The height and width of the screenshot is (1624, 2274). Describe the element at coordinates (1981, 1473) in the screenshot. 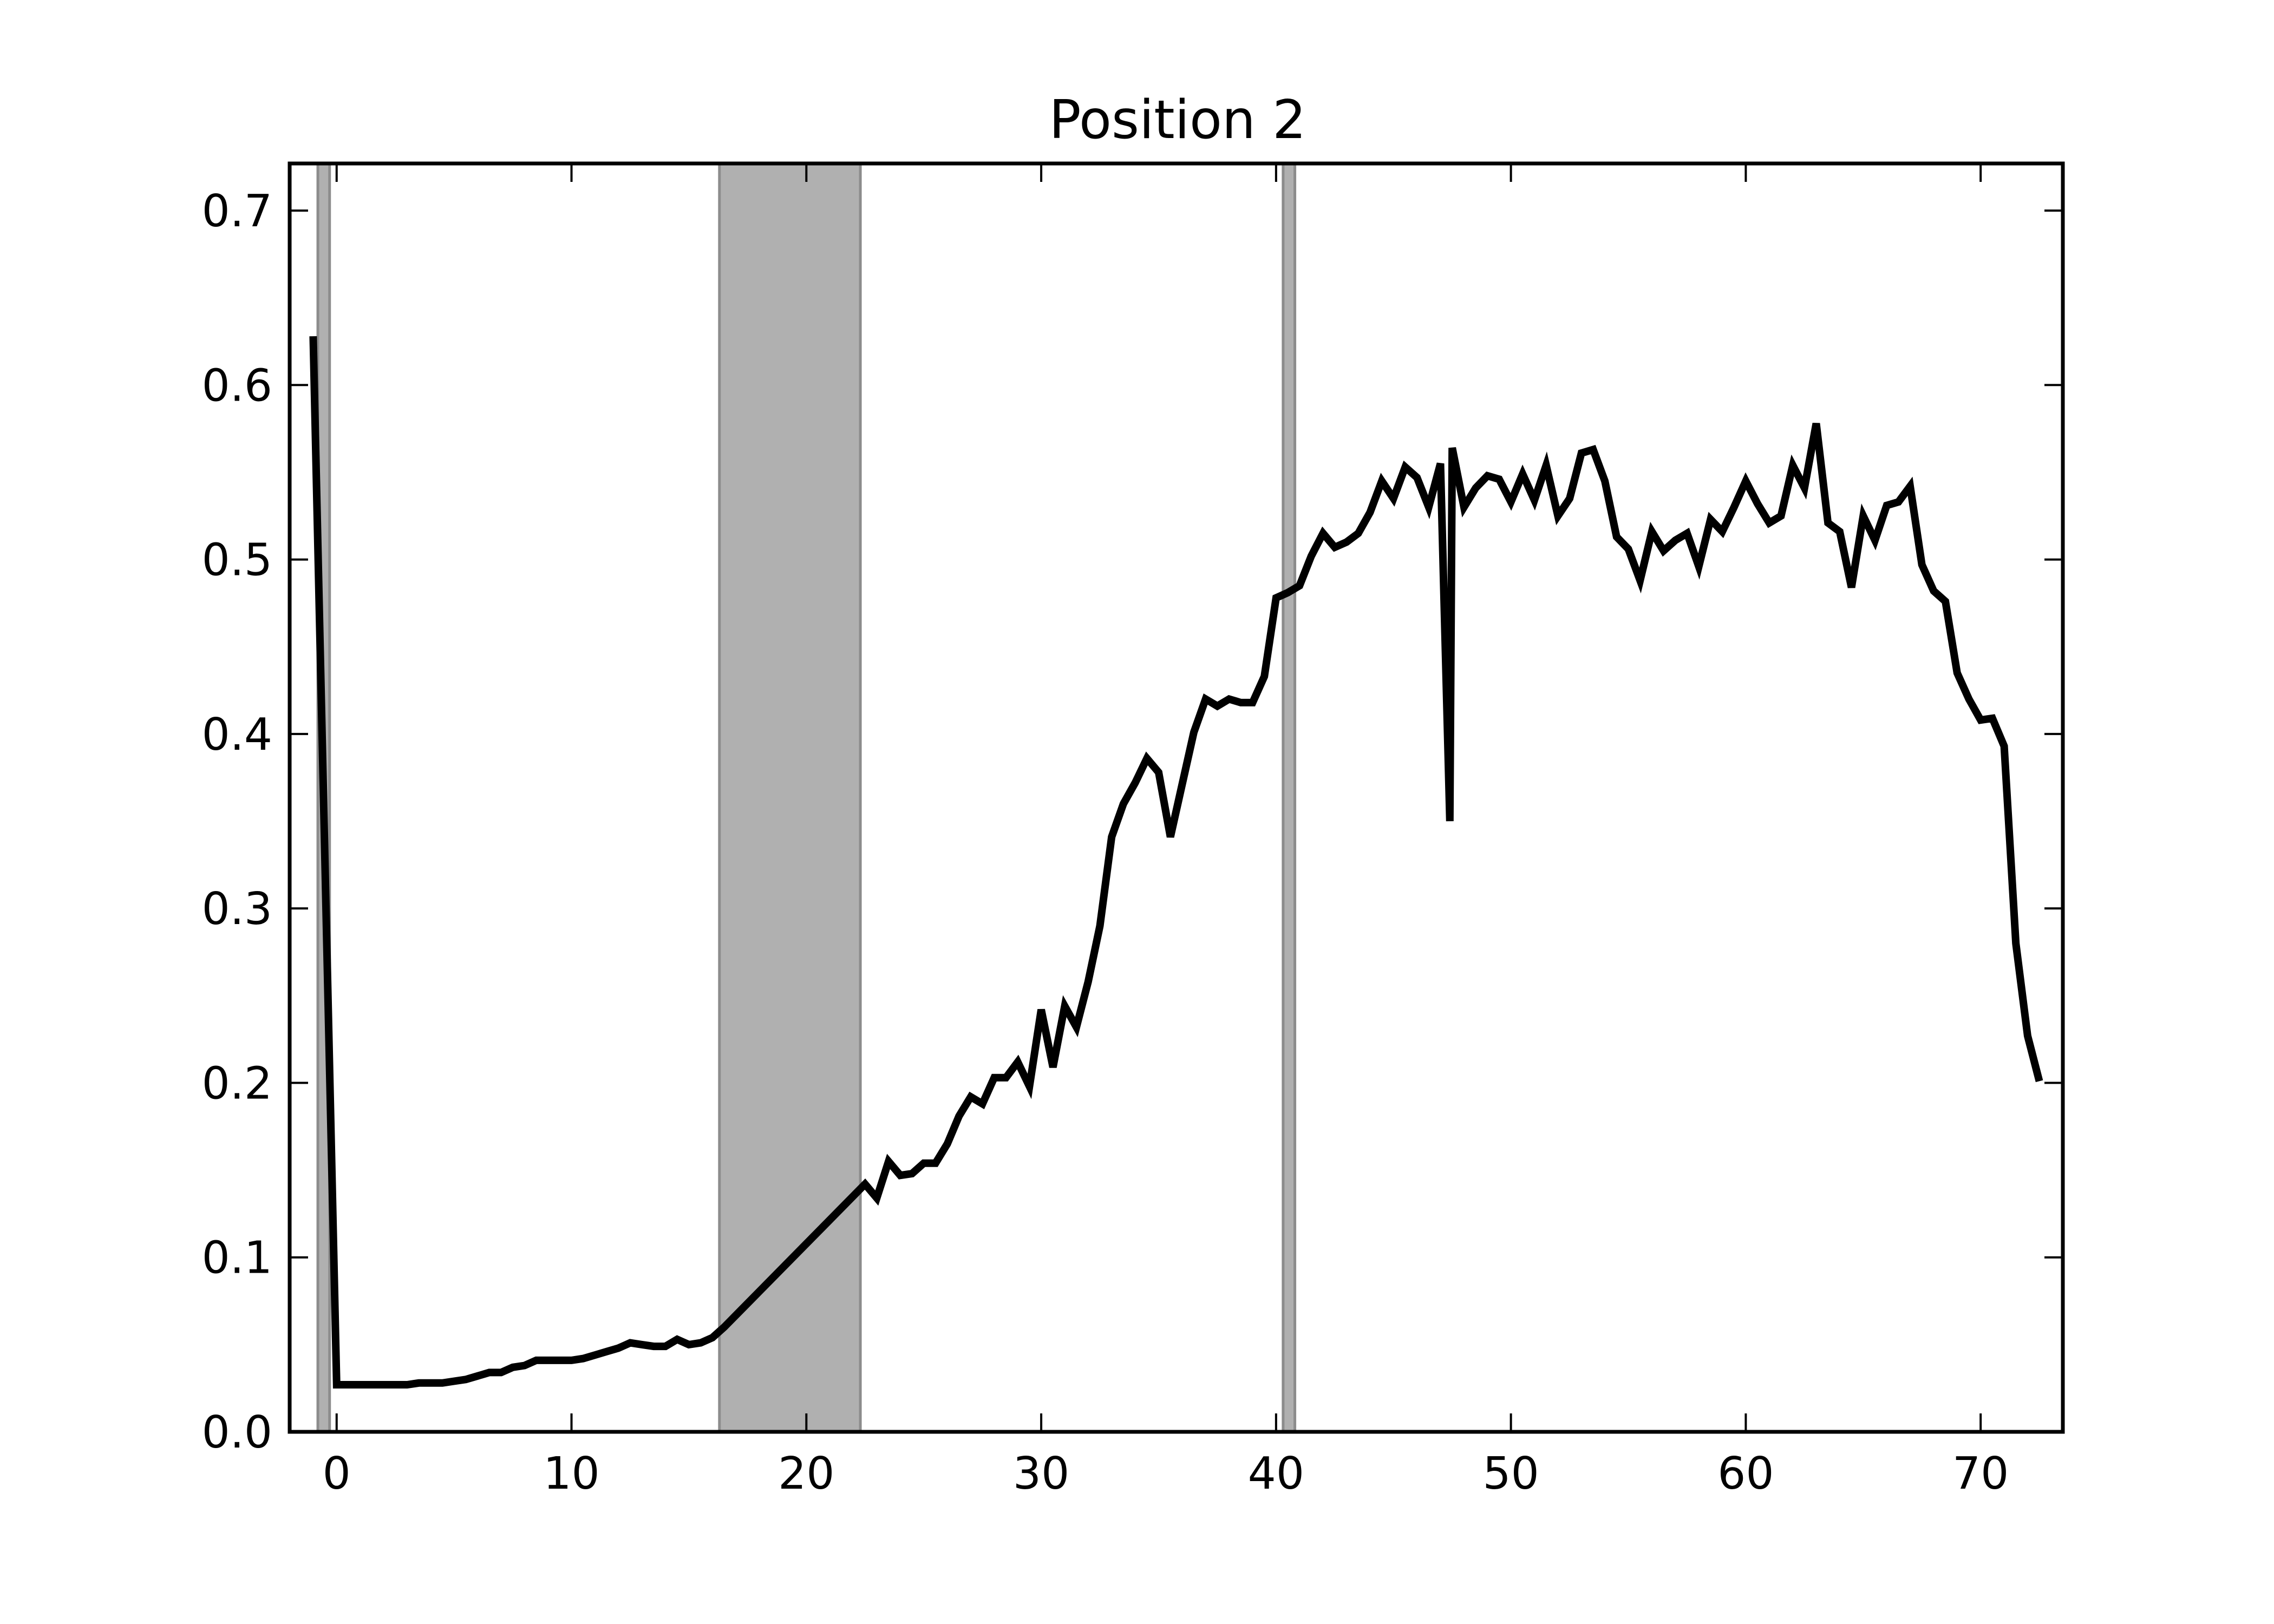

I see `x-tick-label: 70` at that location.